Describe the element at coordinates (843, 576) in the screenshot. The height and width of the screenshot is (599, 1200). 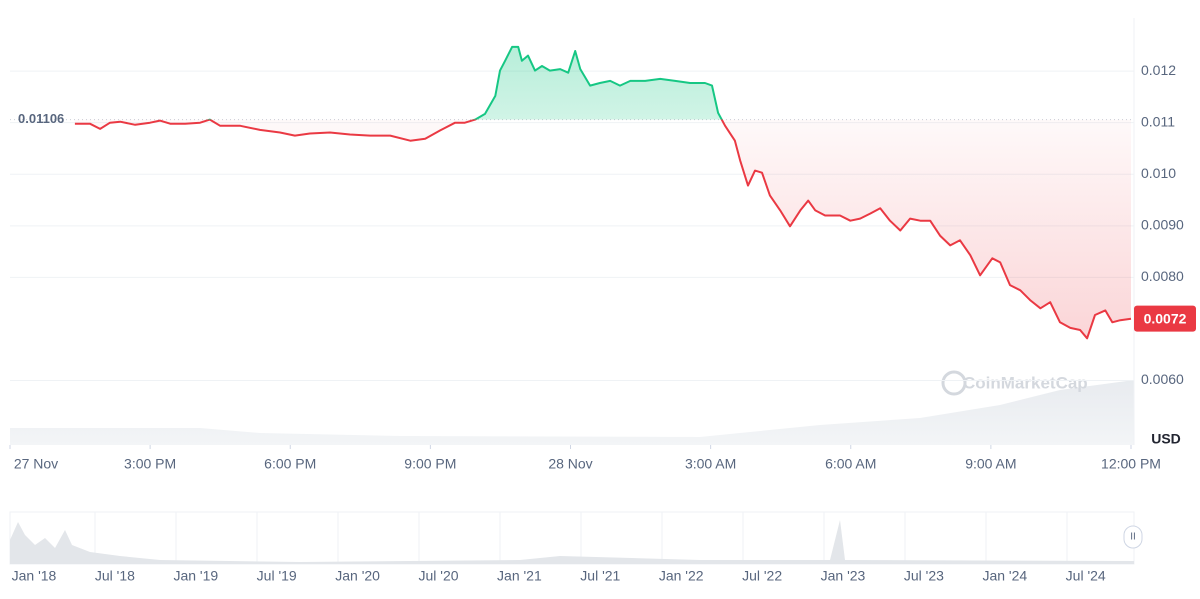
I see `navigator-label: Jan '23` at that location.